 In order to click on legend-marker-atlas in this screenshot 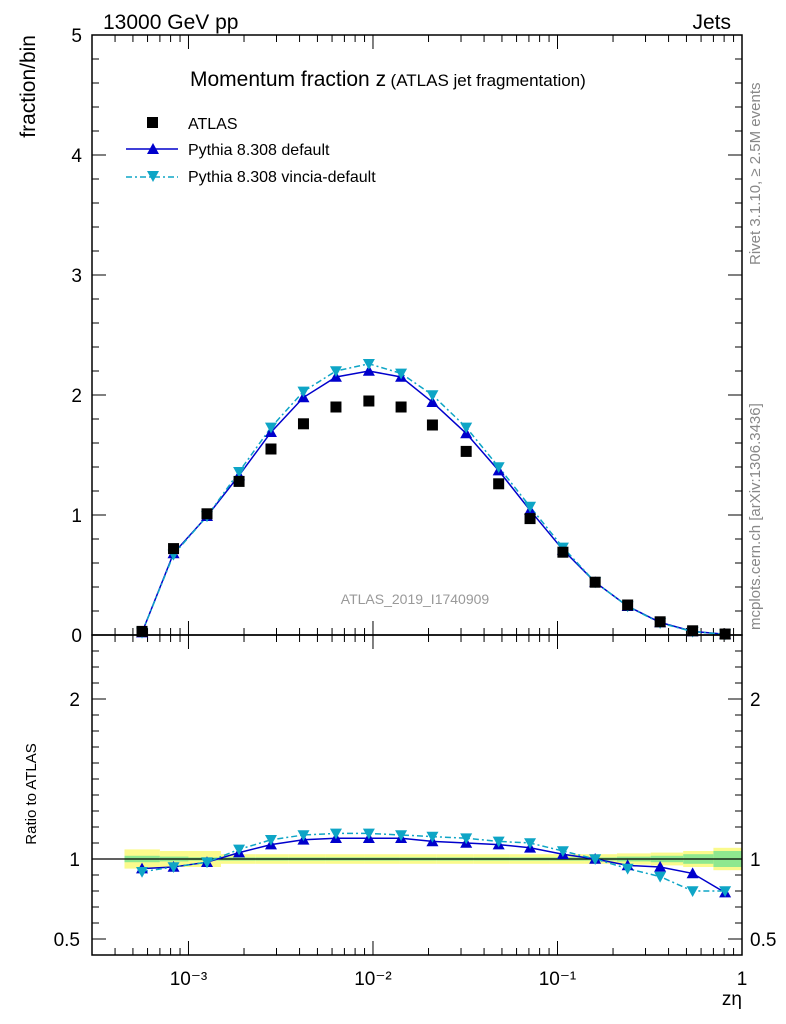, I will do `click(152, 122)`.